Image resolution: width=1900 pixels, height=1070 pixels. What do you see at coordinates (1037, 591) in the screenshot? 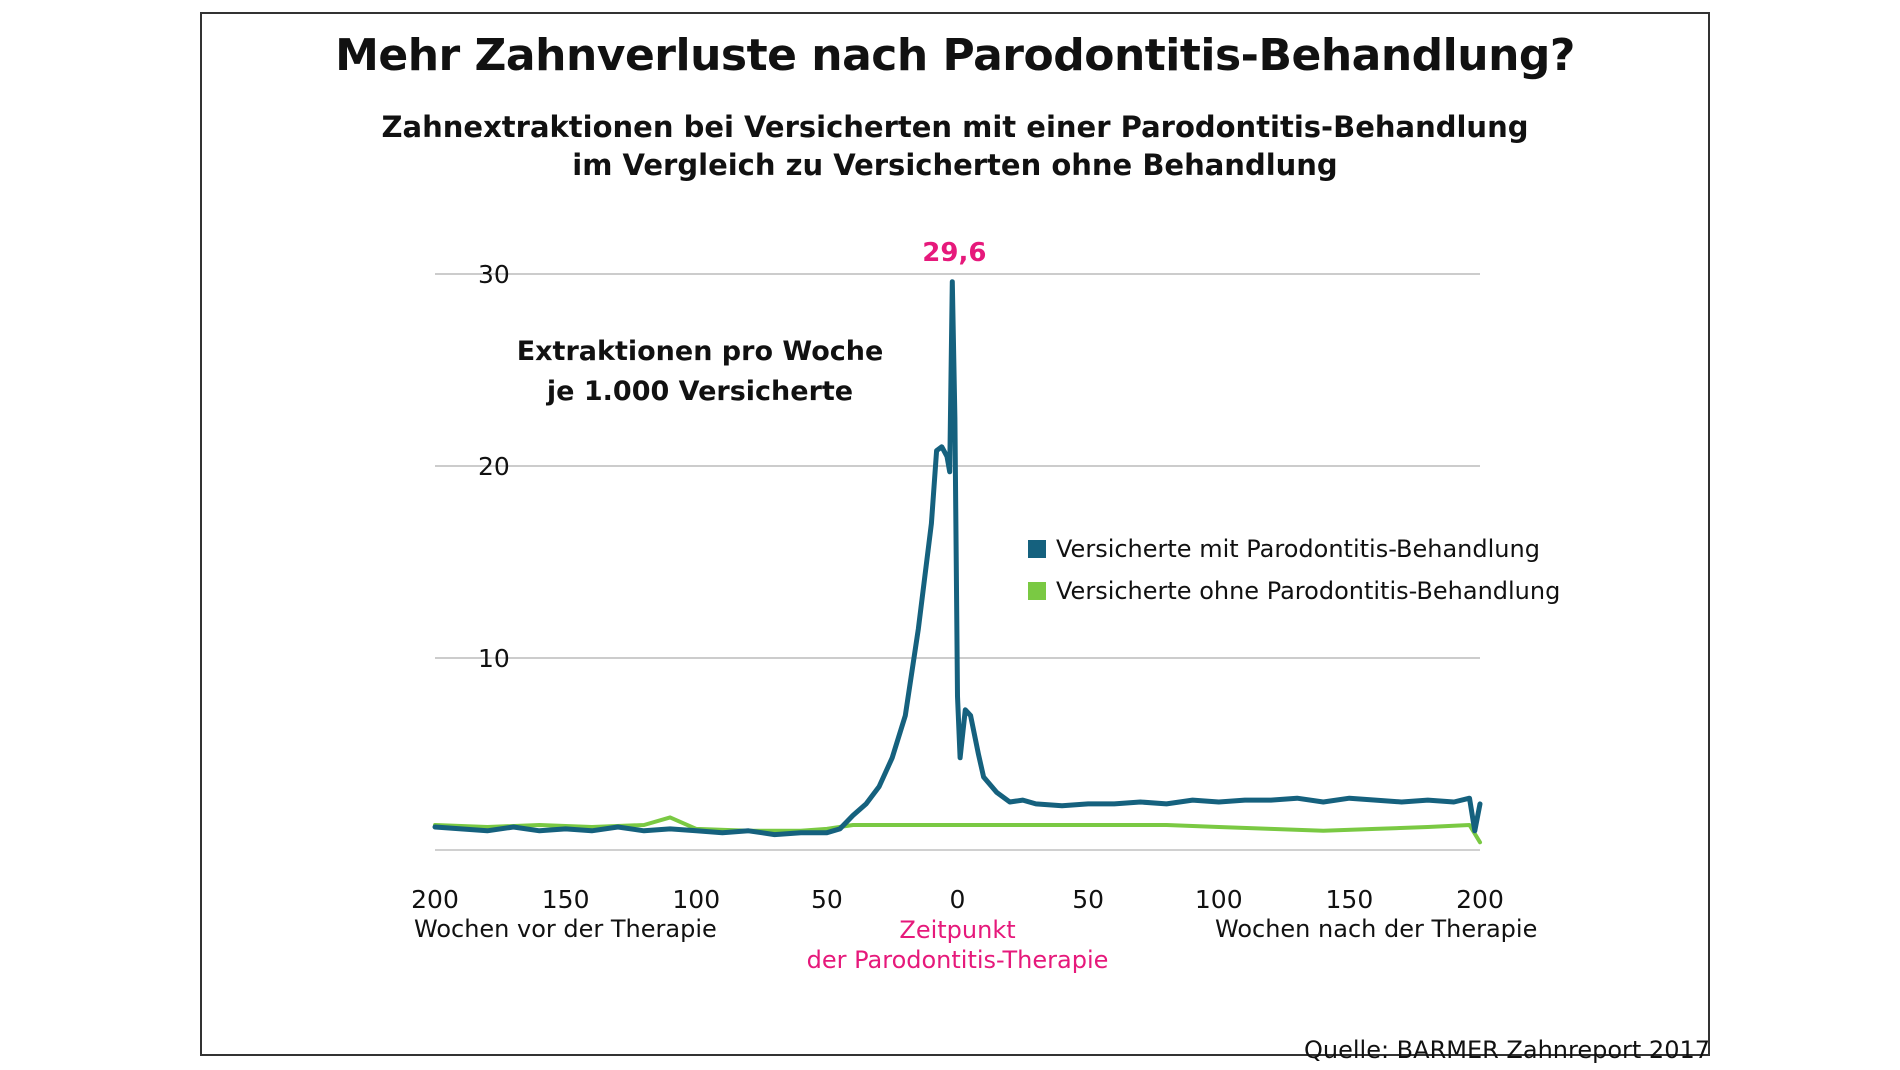
I see `legend-swatch-untreated` at bounding box center [1037, 591].